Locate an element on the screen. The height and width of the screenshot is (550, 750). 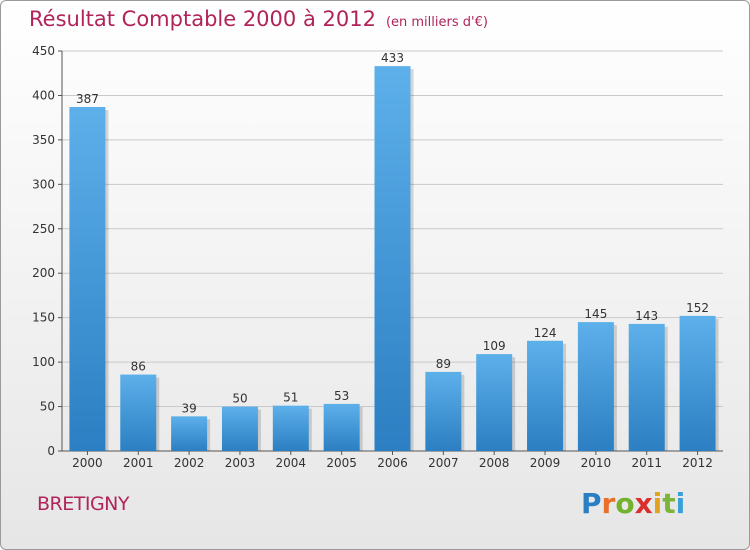
bar-2006 is located at coordinates (392, 258).